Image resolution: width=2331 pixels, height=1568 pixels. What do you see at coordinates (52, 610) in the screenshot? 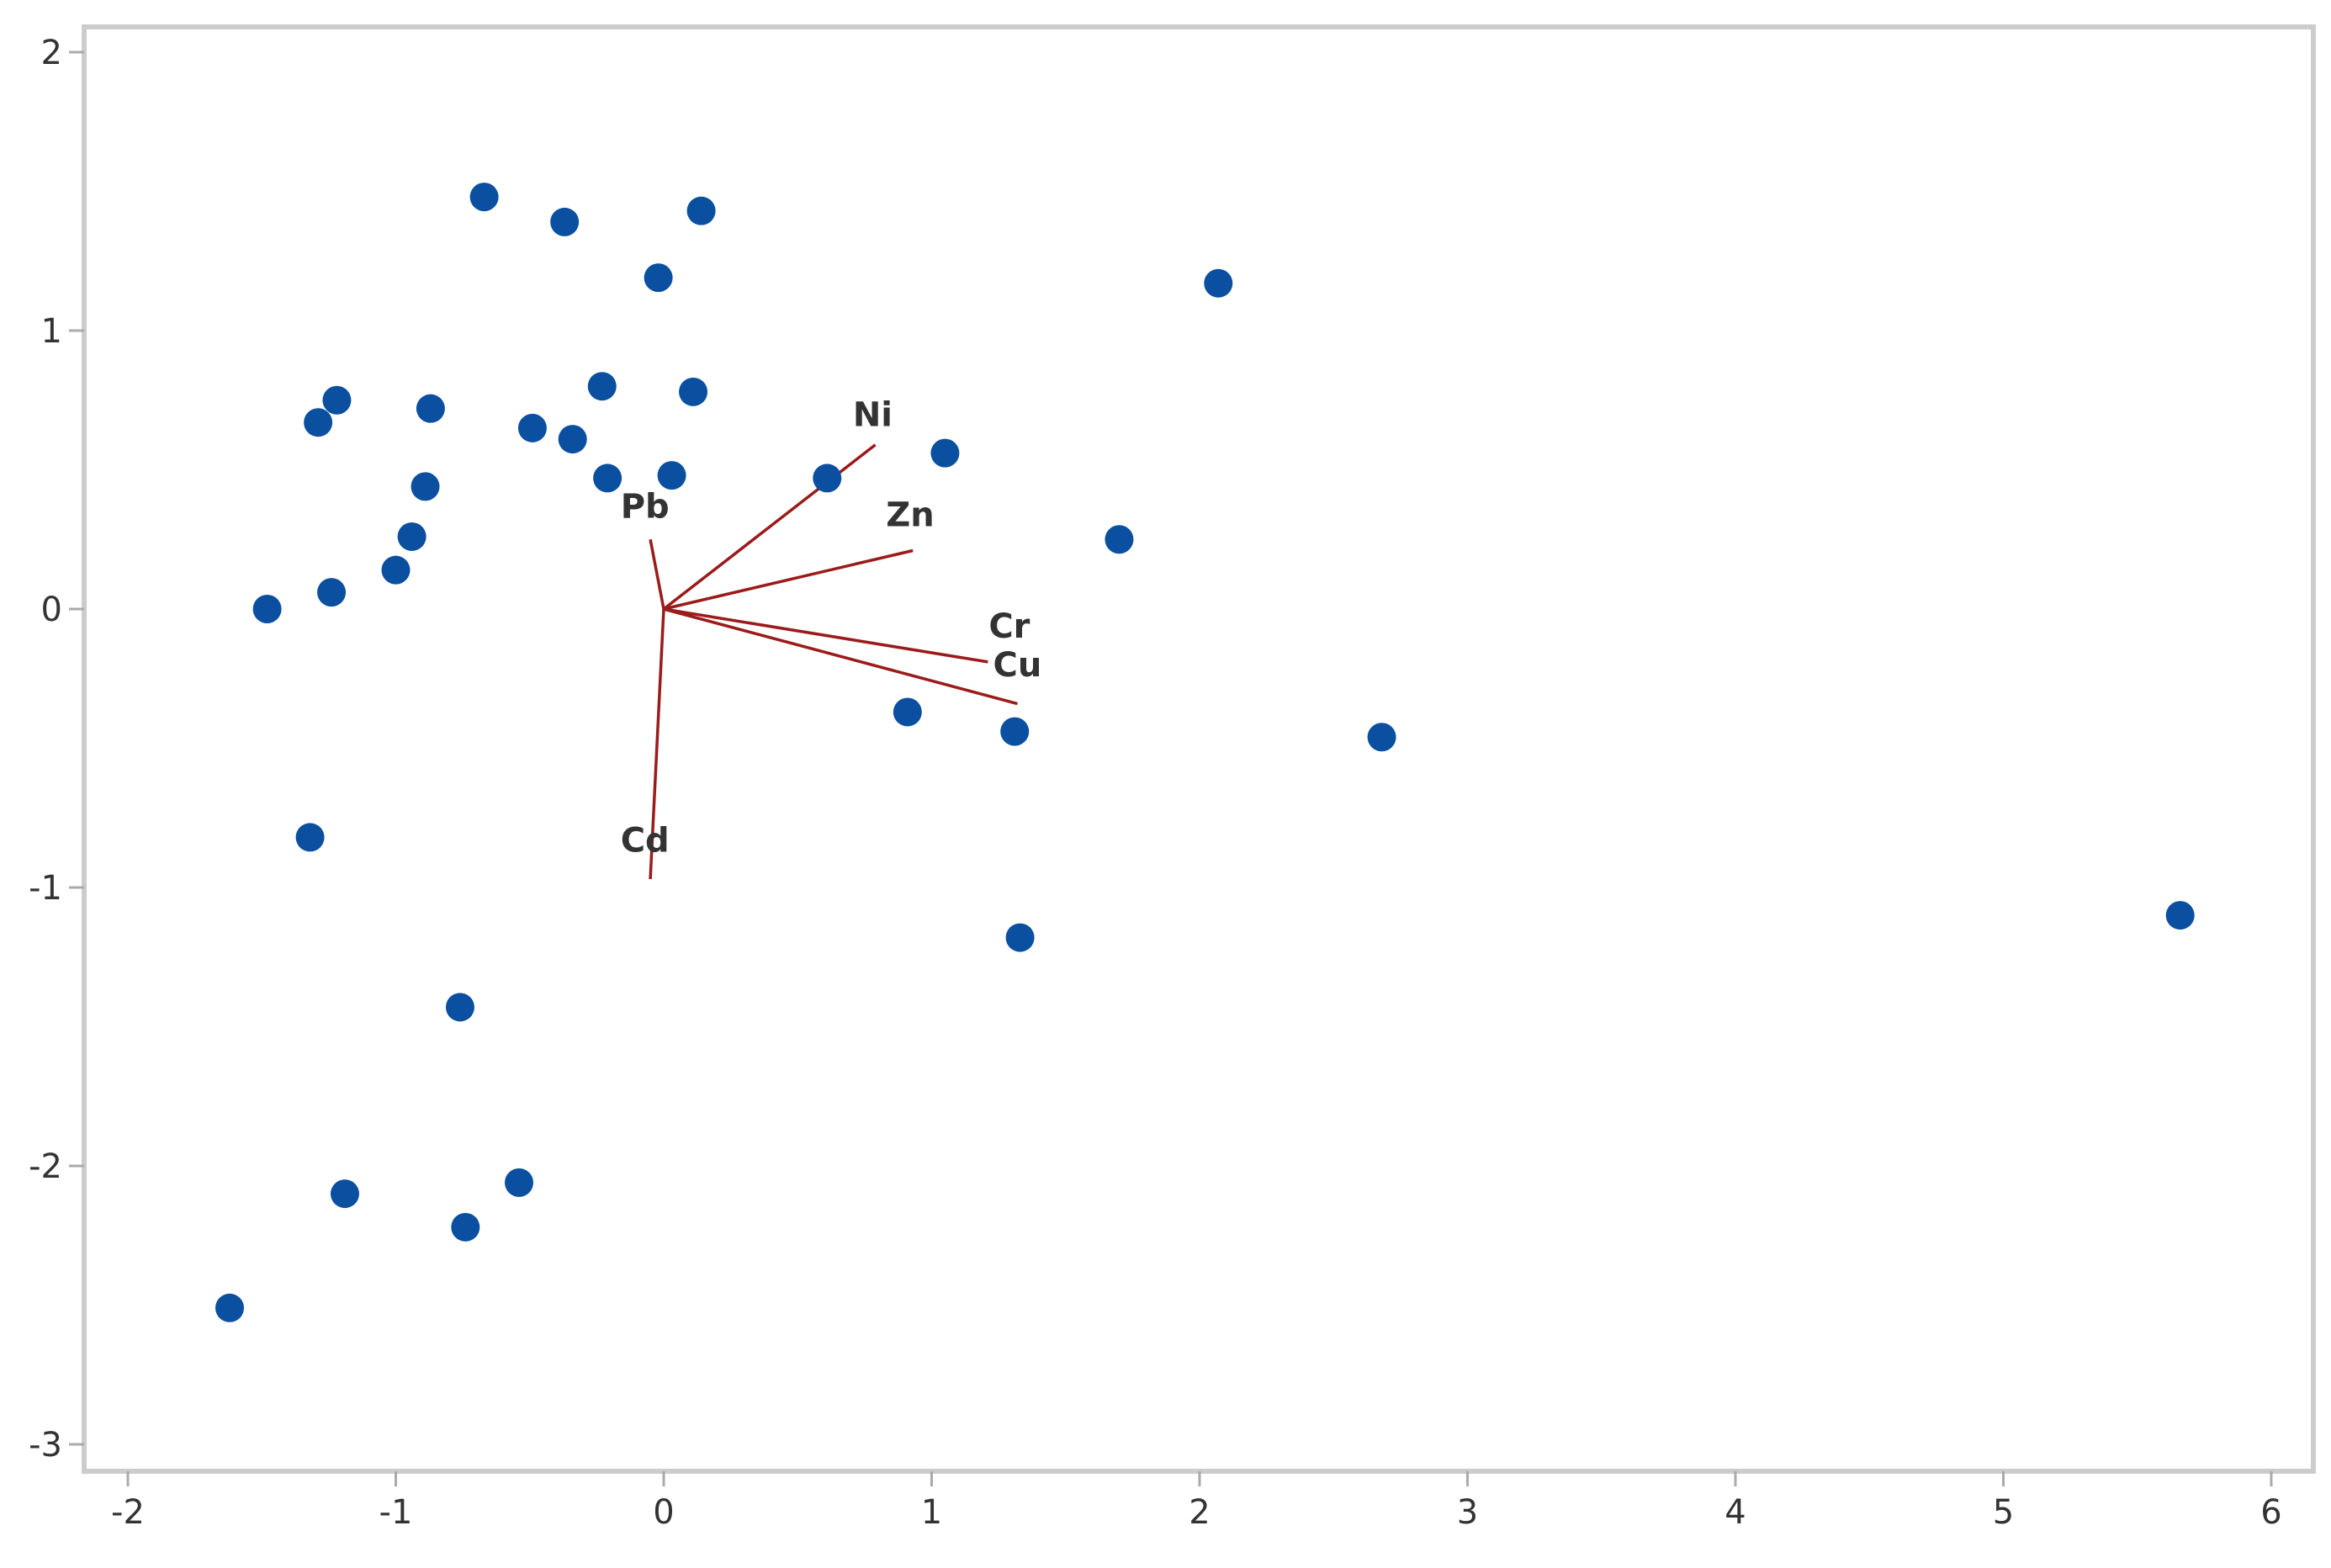
I see `y-tick-label: 0` at bounding box center [52, 610].